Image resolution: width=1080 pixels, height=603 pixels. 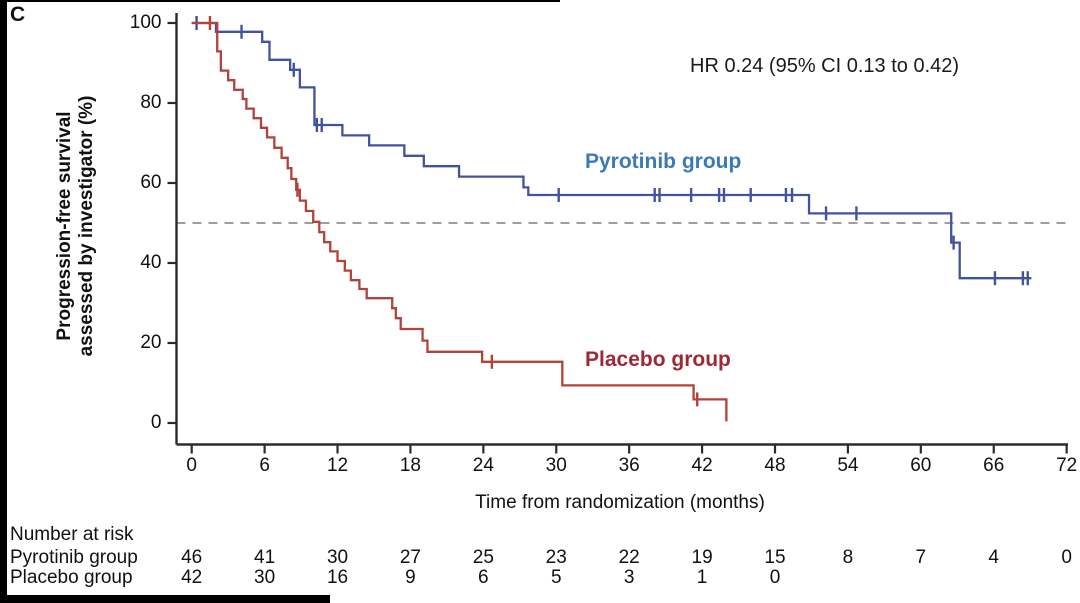 What do you see at coordinates (151, 102) in the screenshot?
I see `y-tick-label: 80` at bounding box center [151, 102].